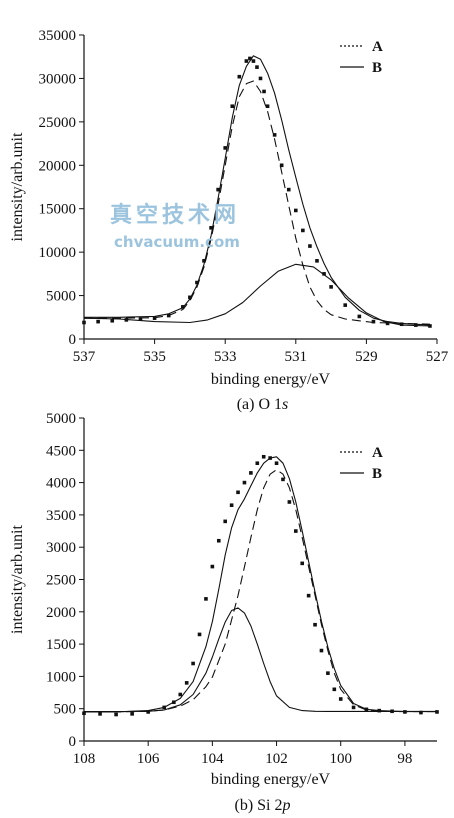 The height and width of the screenshot is (818, 454). What do you see at coordinates (58, 166) in the screenshot?
I see `y-tick-label: 20000` at bounding box center [58, 166].